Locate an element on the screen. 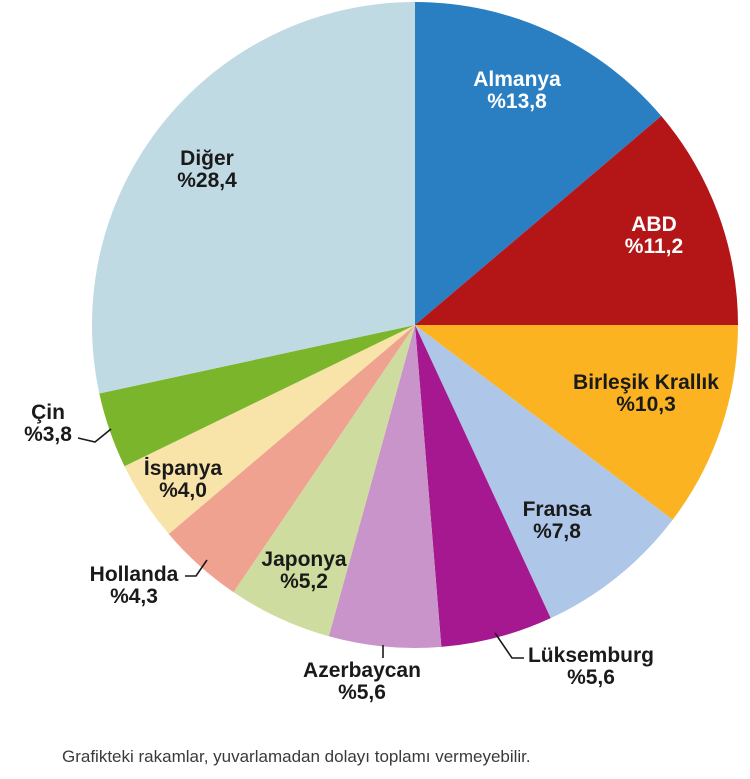  pie-slice-fransa is located at coordinates (544, 472).